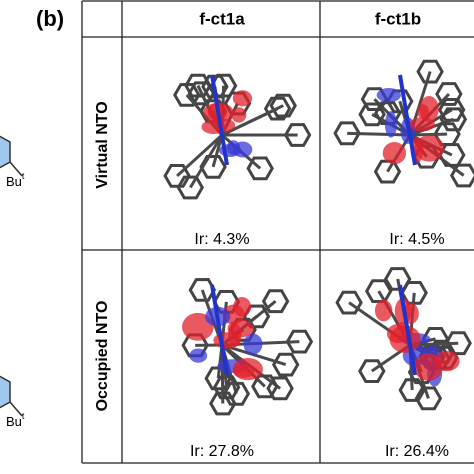 Image resolution: width=474 pixels, height=474 pixels. What do you see at coordinates (221, 239) in the screenshot?
I see `cell-caption: Ir: 4.3%` at bounding box center [221, 239].